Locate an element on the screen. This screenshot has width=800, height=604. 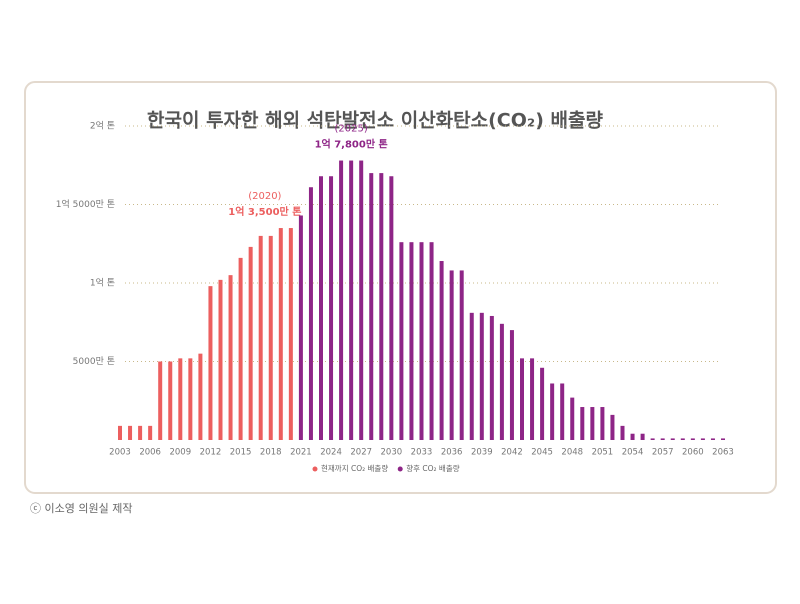
x-tick-label: 2042 is located at coordinates (512, 453).